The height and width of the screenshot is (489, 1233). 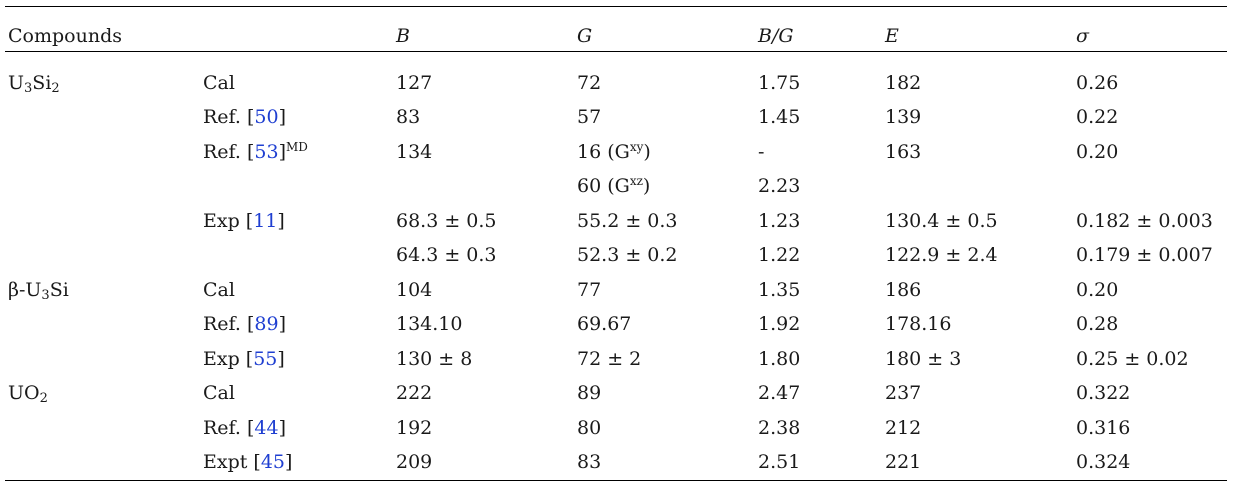 I want to click on bulk-modulus-cell: 104, so click(x=414, y=290).